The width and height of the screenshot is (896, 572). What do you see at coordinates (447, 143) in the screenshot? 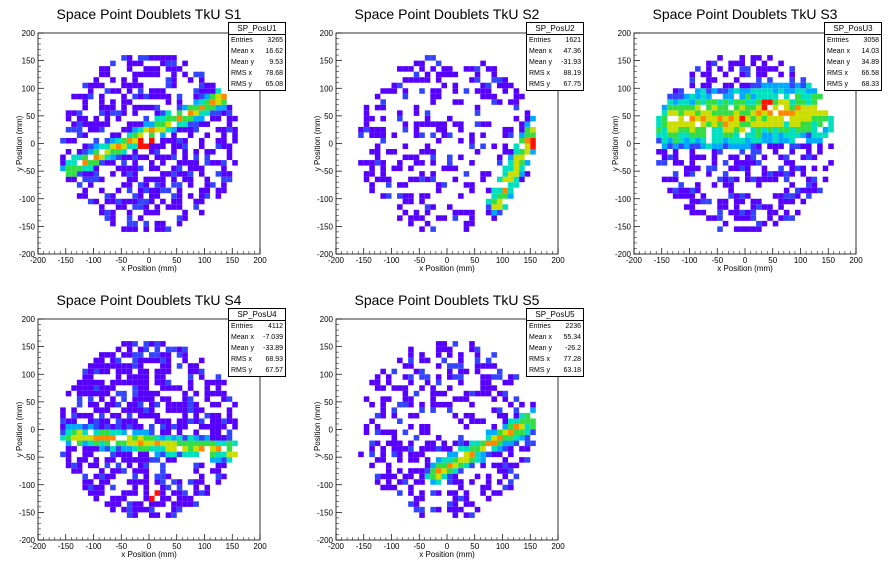
I see `heatmap-bins` at bounding box center [447, 143].